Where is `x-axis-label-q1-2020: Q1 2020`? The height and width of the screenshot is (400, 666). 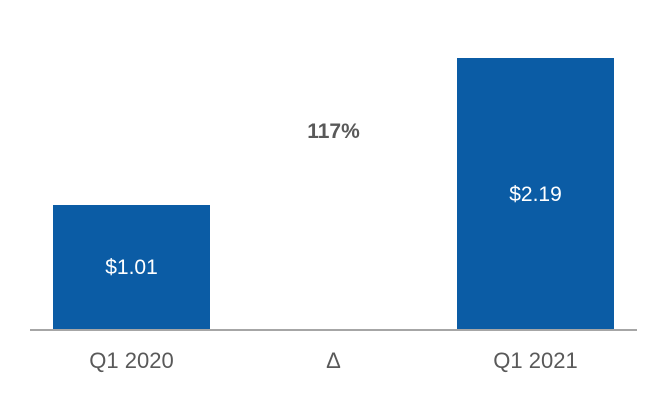 x-axis-label-q1-2020: Q1 2020 is located at coordinates (131, 360).